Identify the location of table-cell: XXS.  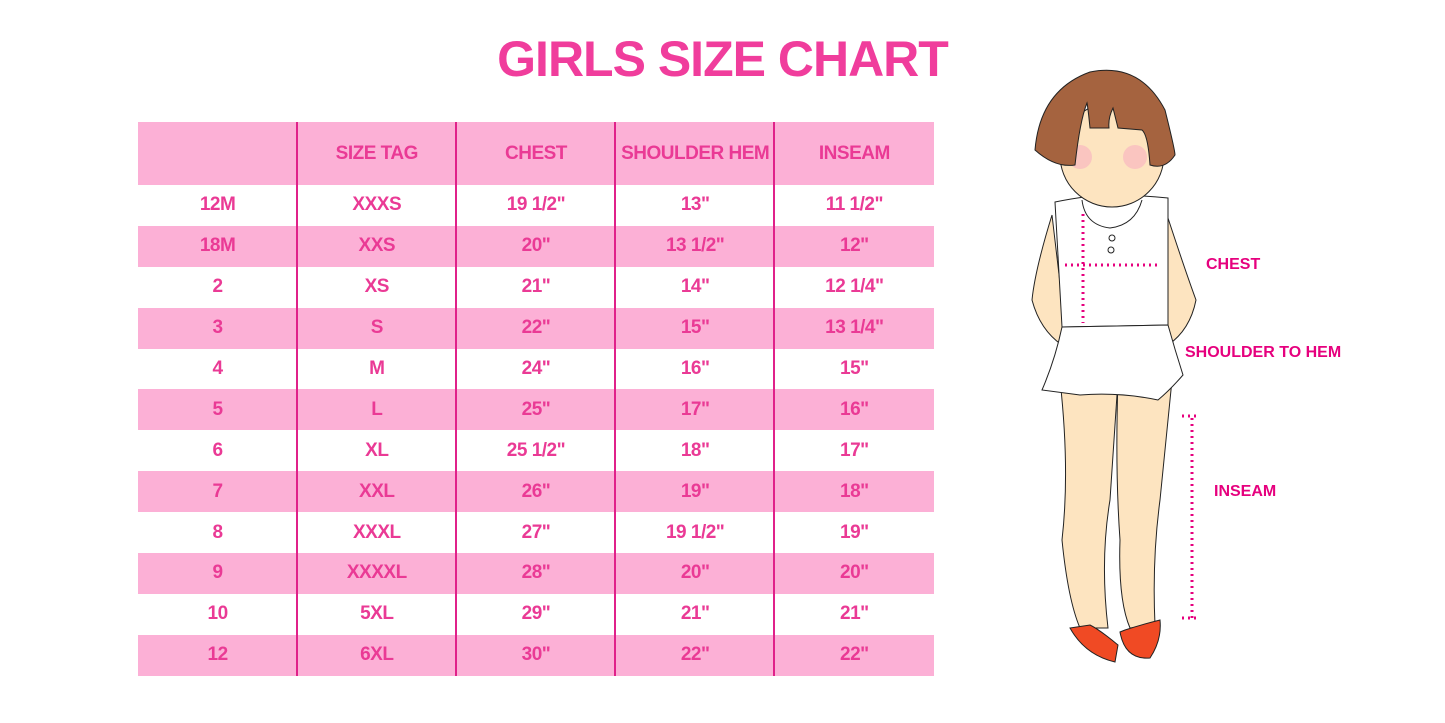
(377, 246).